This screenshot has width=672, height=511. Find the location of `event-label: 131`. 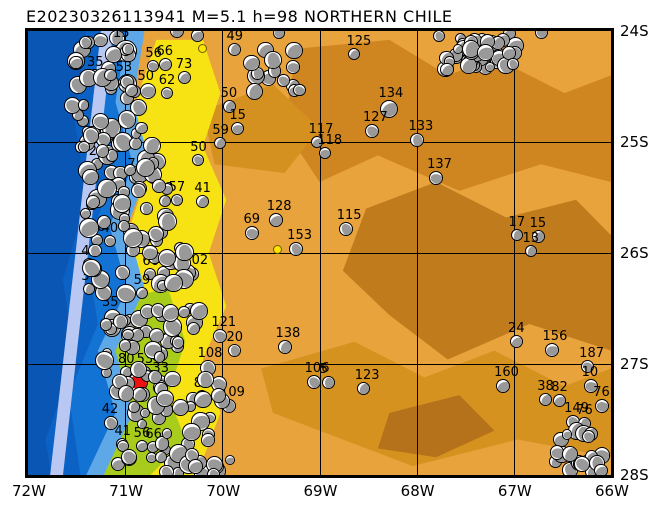

event-label: 131 is located at coordinates (465, 32).